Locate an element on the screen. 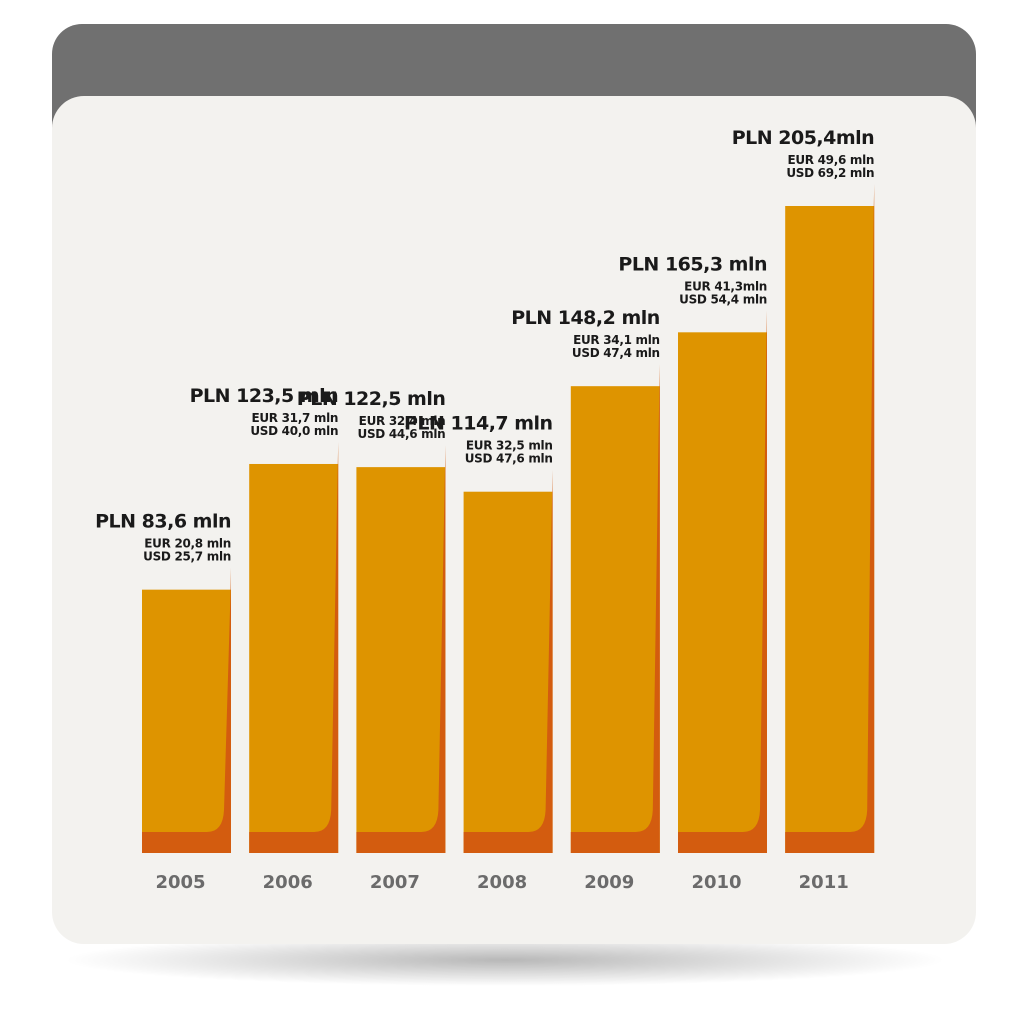 This screenshot has height=1013, width=1011. year-tick-label: 2005 is located at coordinates (180, 882).